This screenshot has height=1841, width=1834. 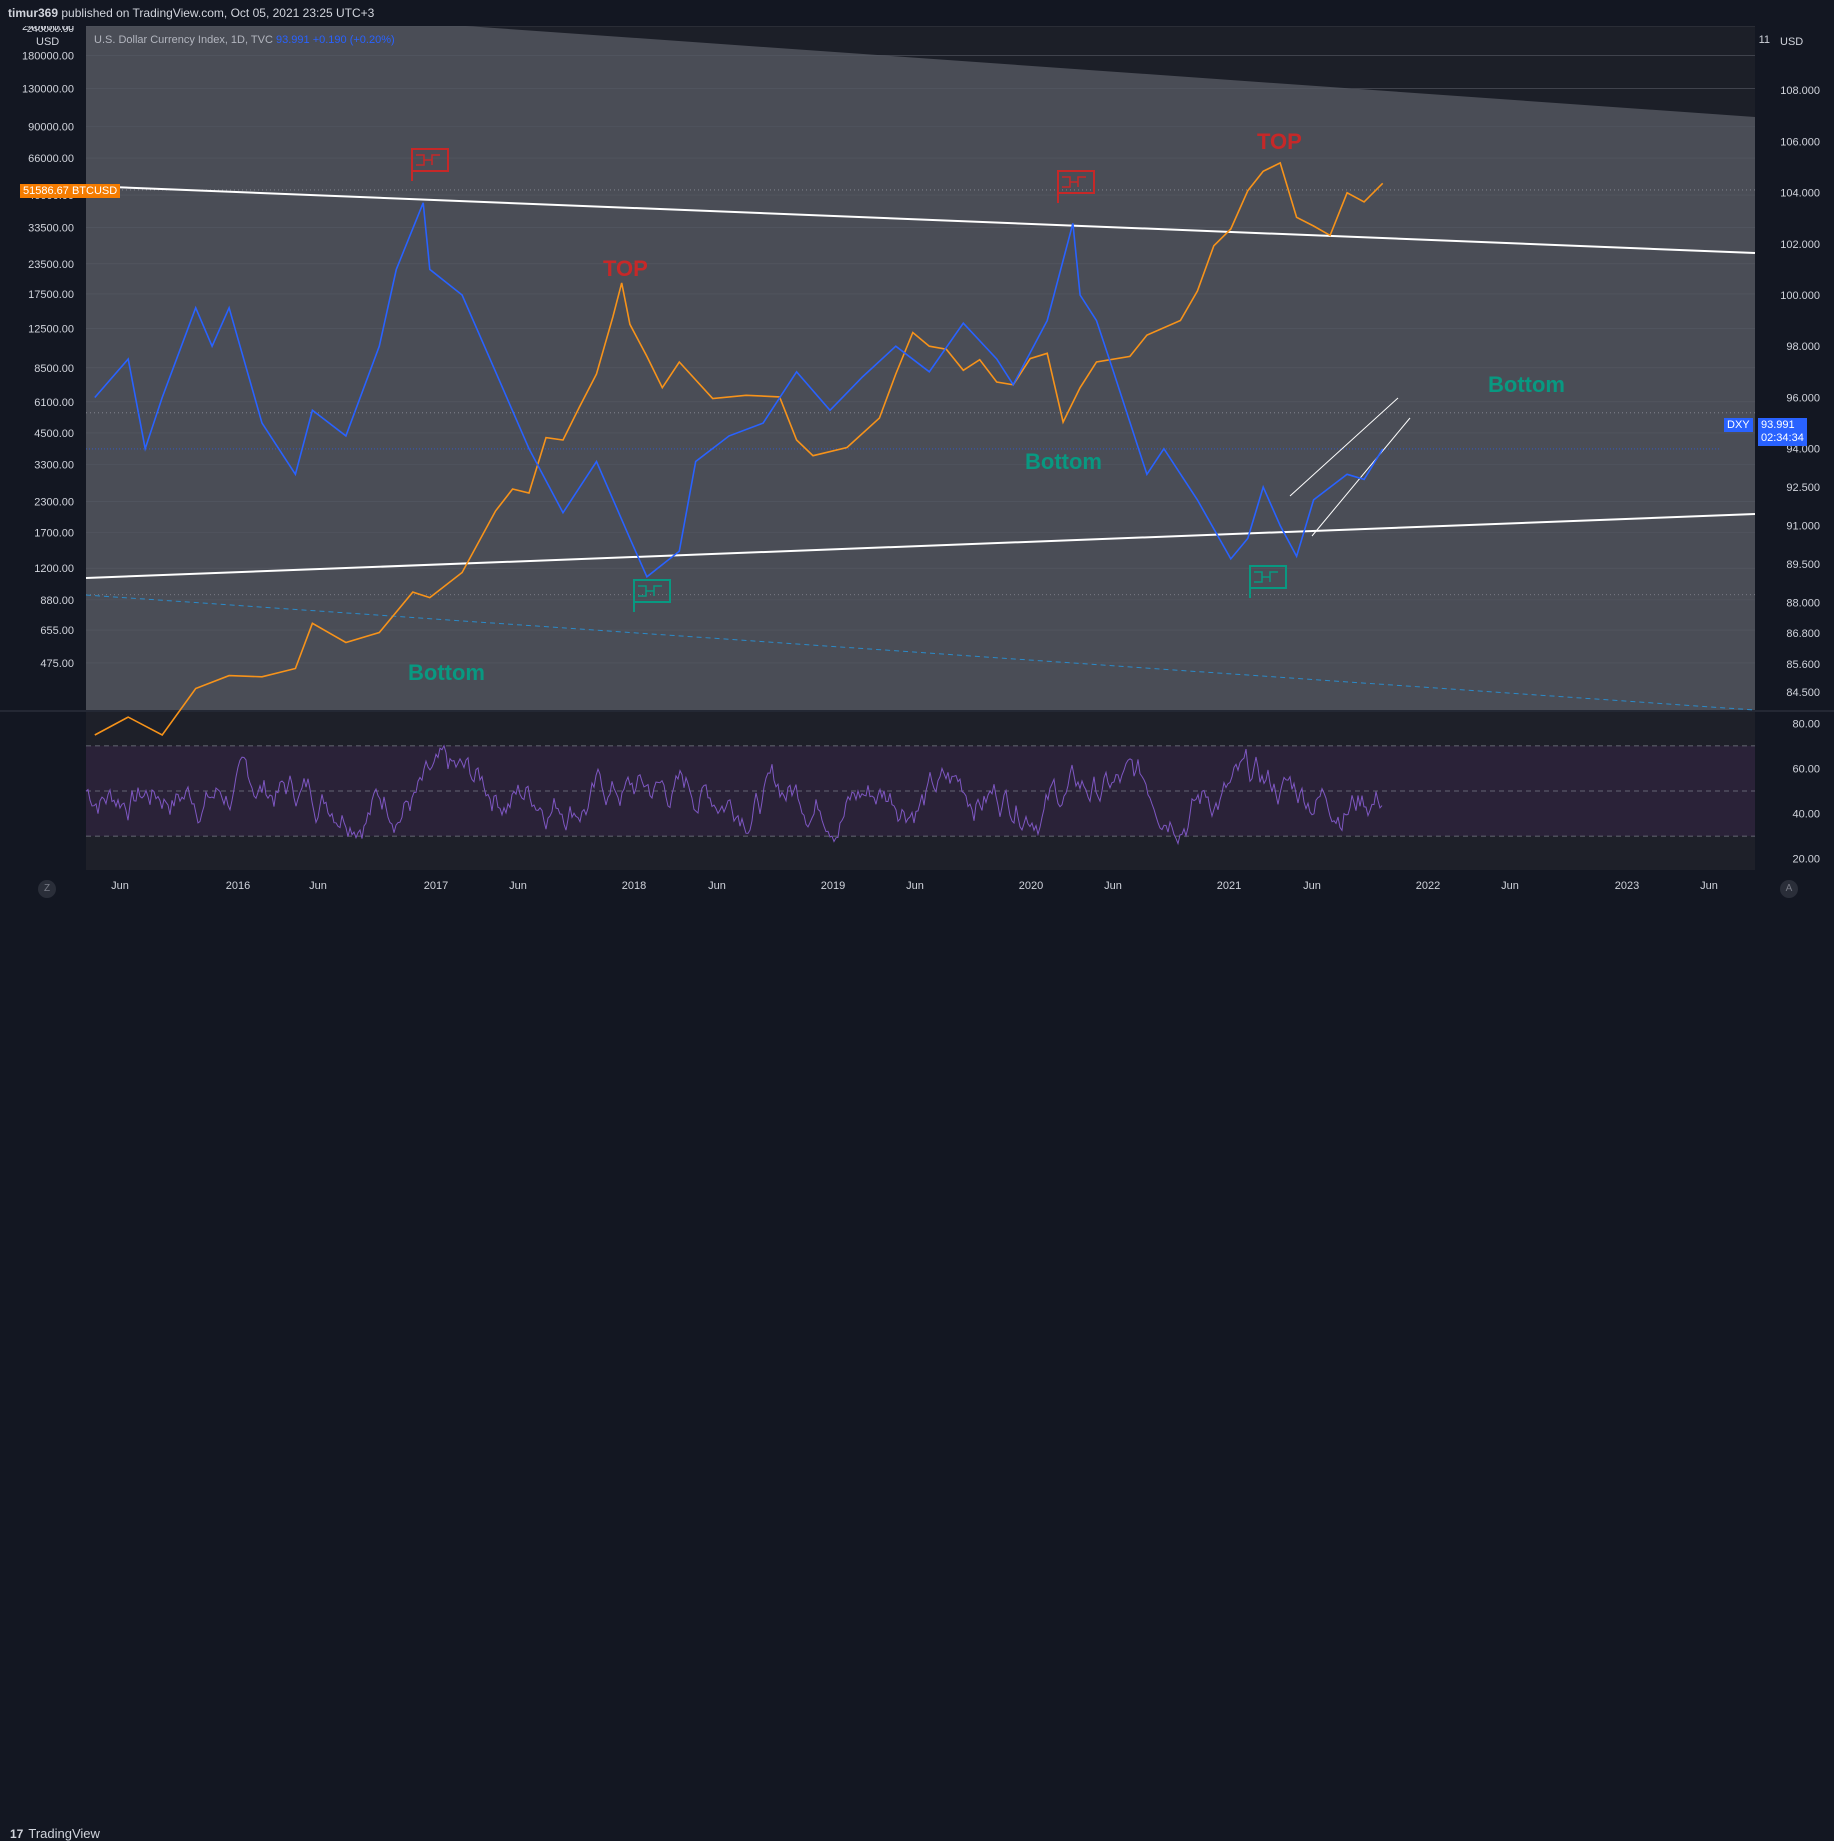 I want to click on left-tick-label: 180000.00, so click(x=48, y=56).